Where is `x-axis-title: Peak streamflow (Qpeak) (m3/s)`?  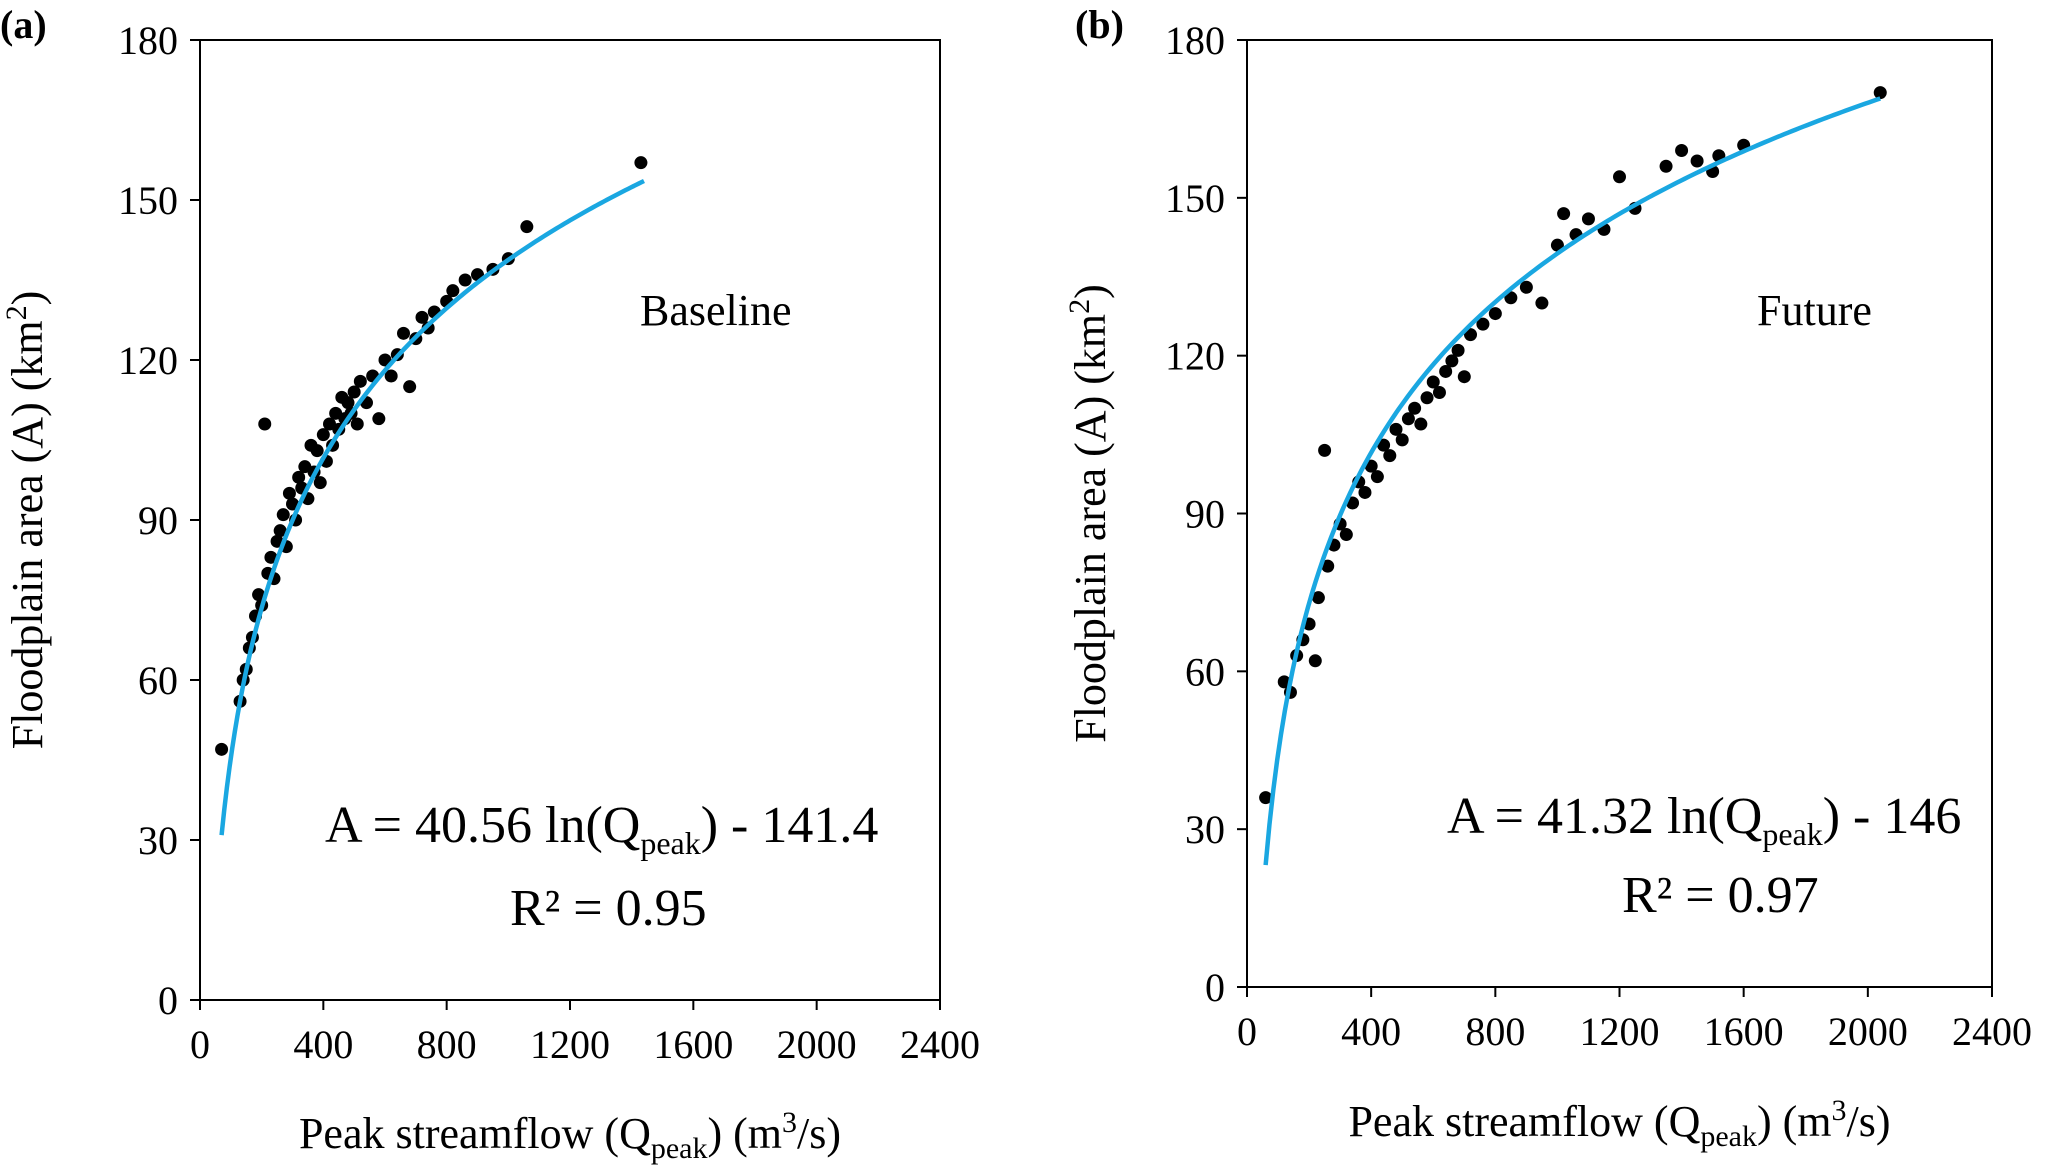 x-axis-title: Peak streamflow (Qpeak) (m3/s) is located at coordinates (1619, 1123).